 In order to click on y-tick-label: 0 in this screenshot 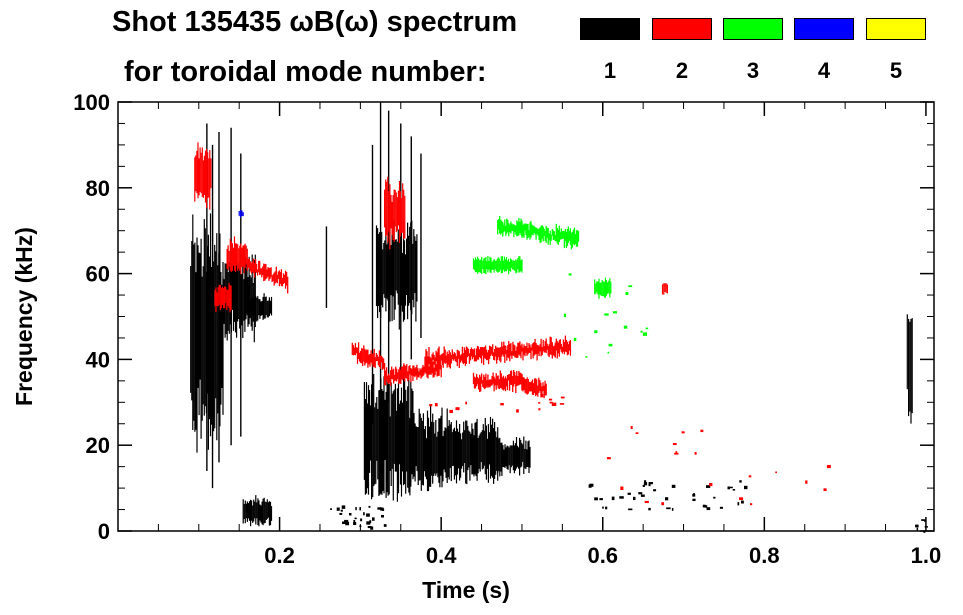, I will do `click(104, 531)`.